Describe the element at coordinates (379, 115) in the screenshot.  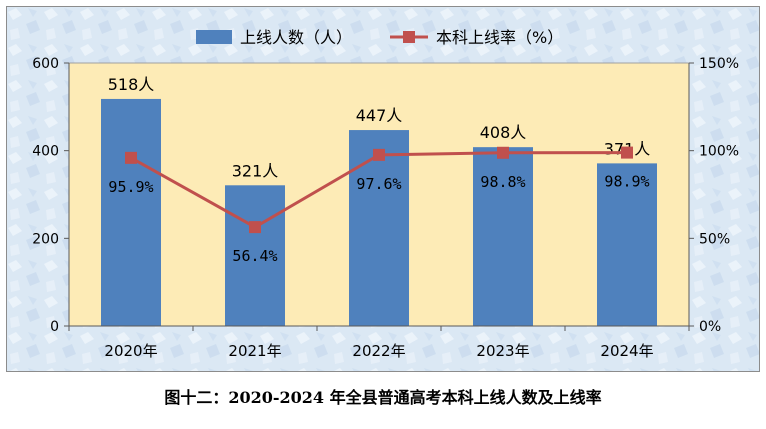
I see `bar-value-label: 447人` at that location.